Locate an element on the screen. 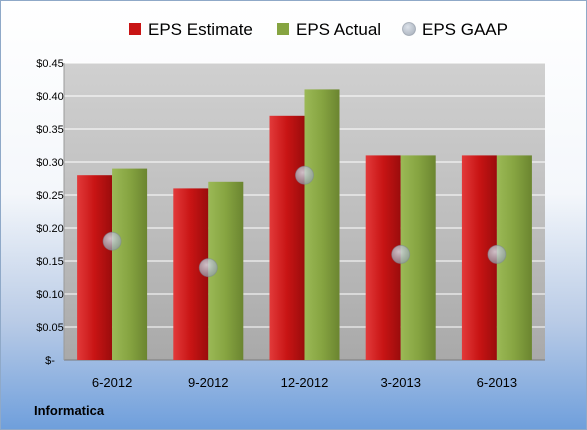  legend-label: EPS GAAP is located at coordinates (465, 29).